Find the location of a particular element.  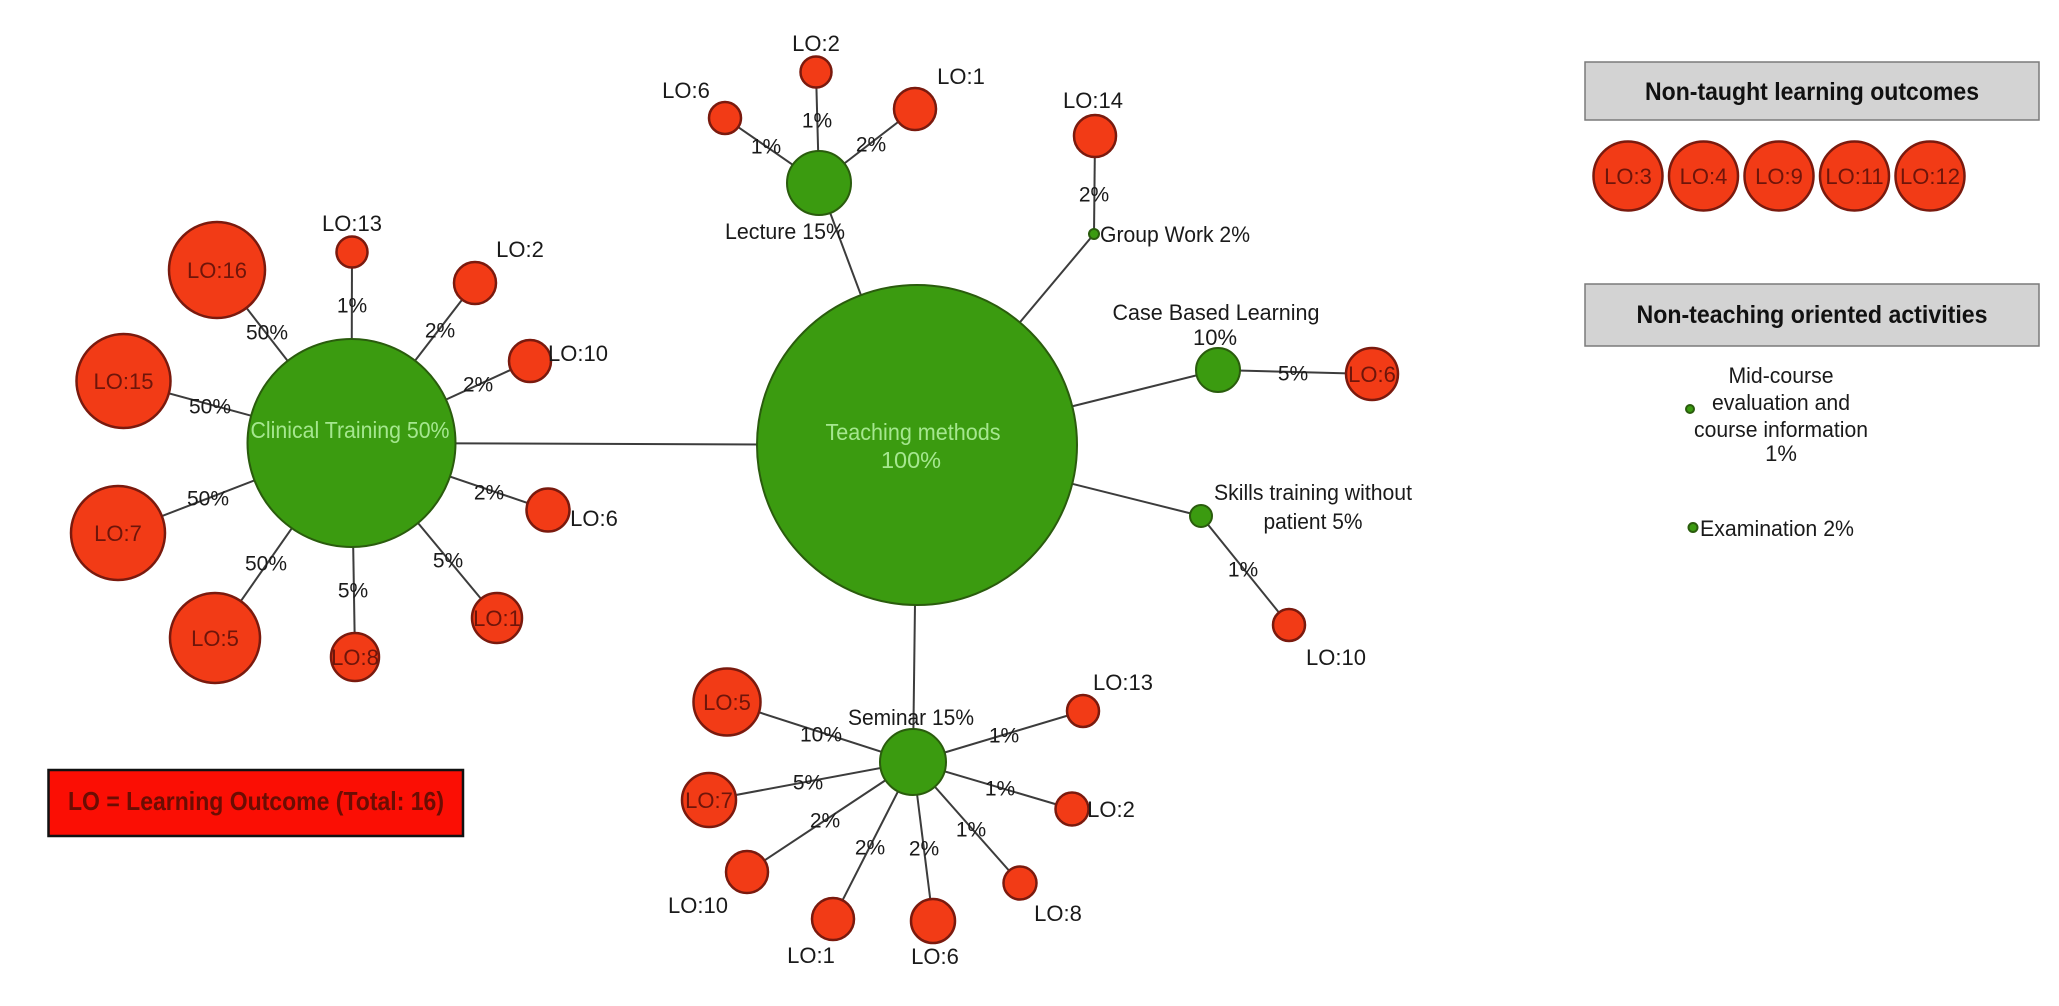

svg-text: 100% is located at coordinates (911, 460).